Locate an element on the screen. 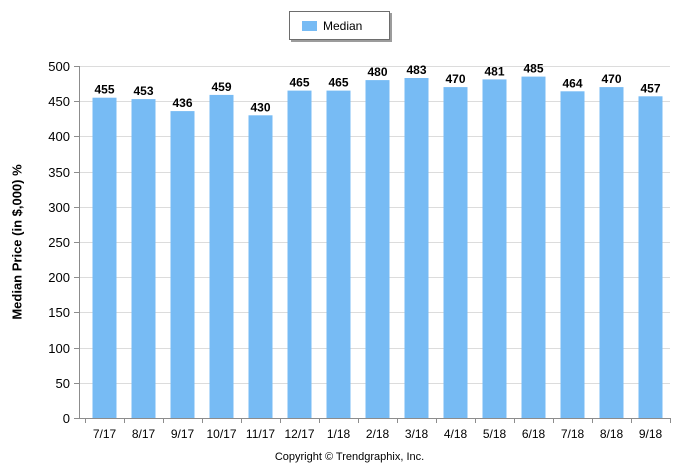 This screenshot has width=699, height=469. x-tick-label: 7/18 is located at coordinates (573, 434).